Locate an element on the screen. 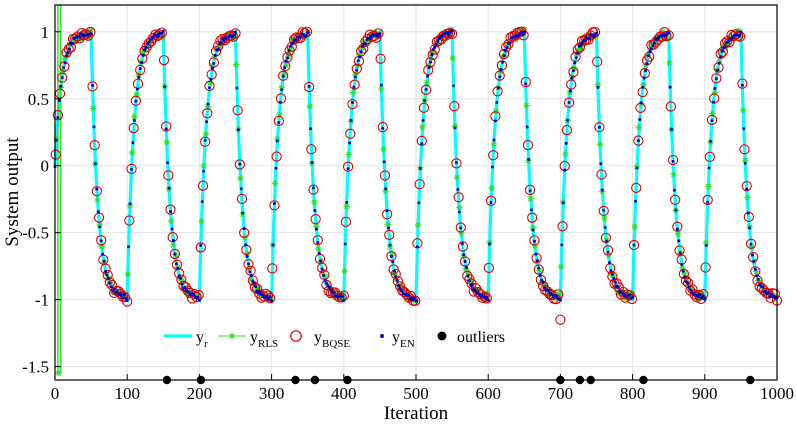 The width and height of the screenshot is (797, 429). x-tick-label: 300 is located at coordinates (272, 393).